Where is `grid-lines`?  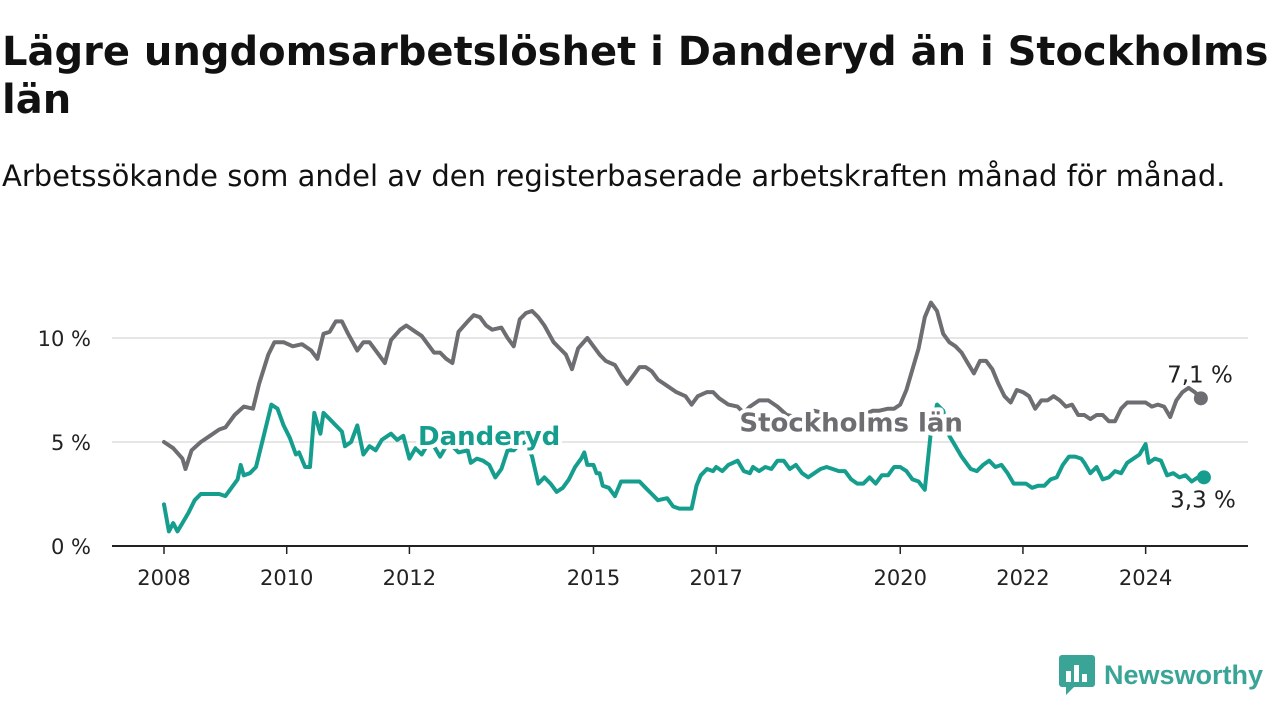
grid-lines is located at coordinates (680, 390).